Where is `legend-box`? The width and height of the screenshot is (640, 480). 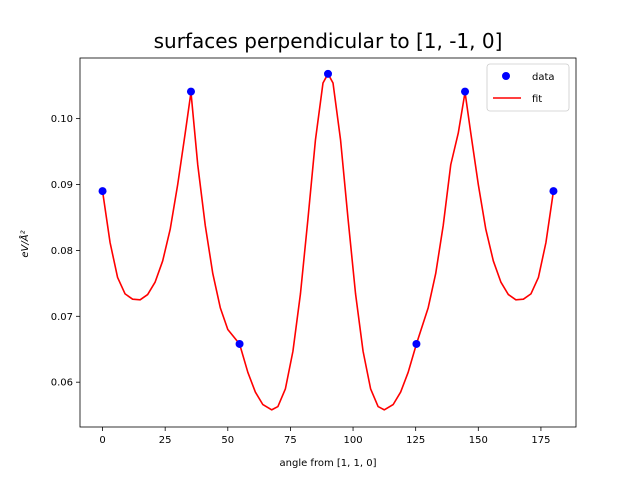 legend-box is located at coordinates (528, 87).